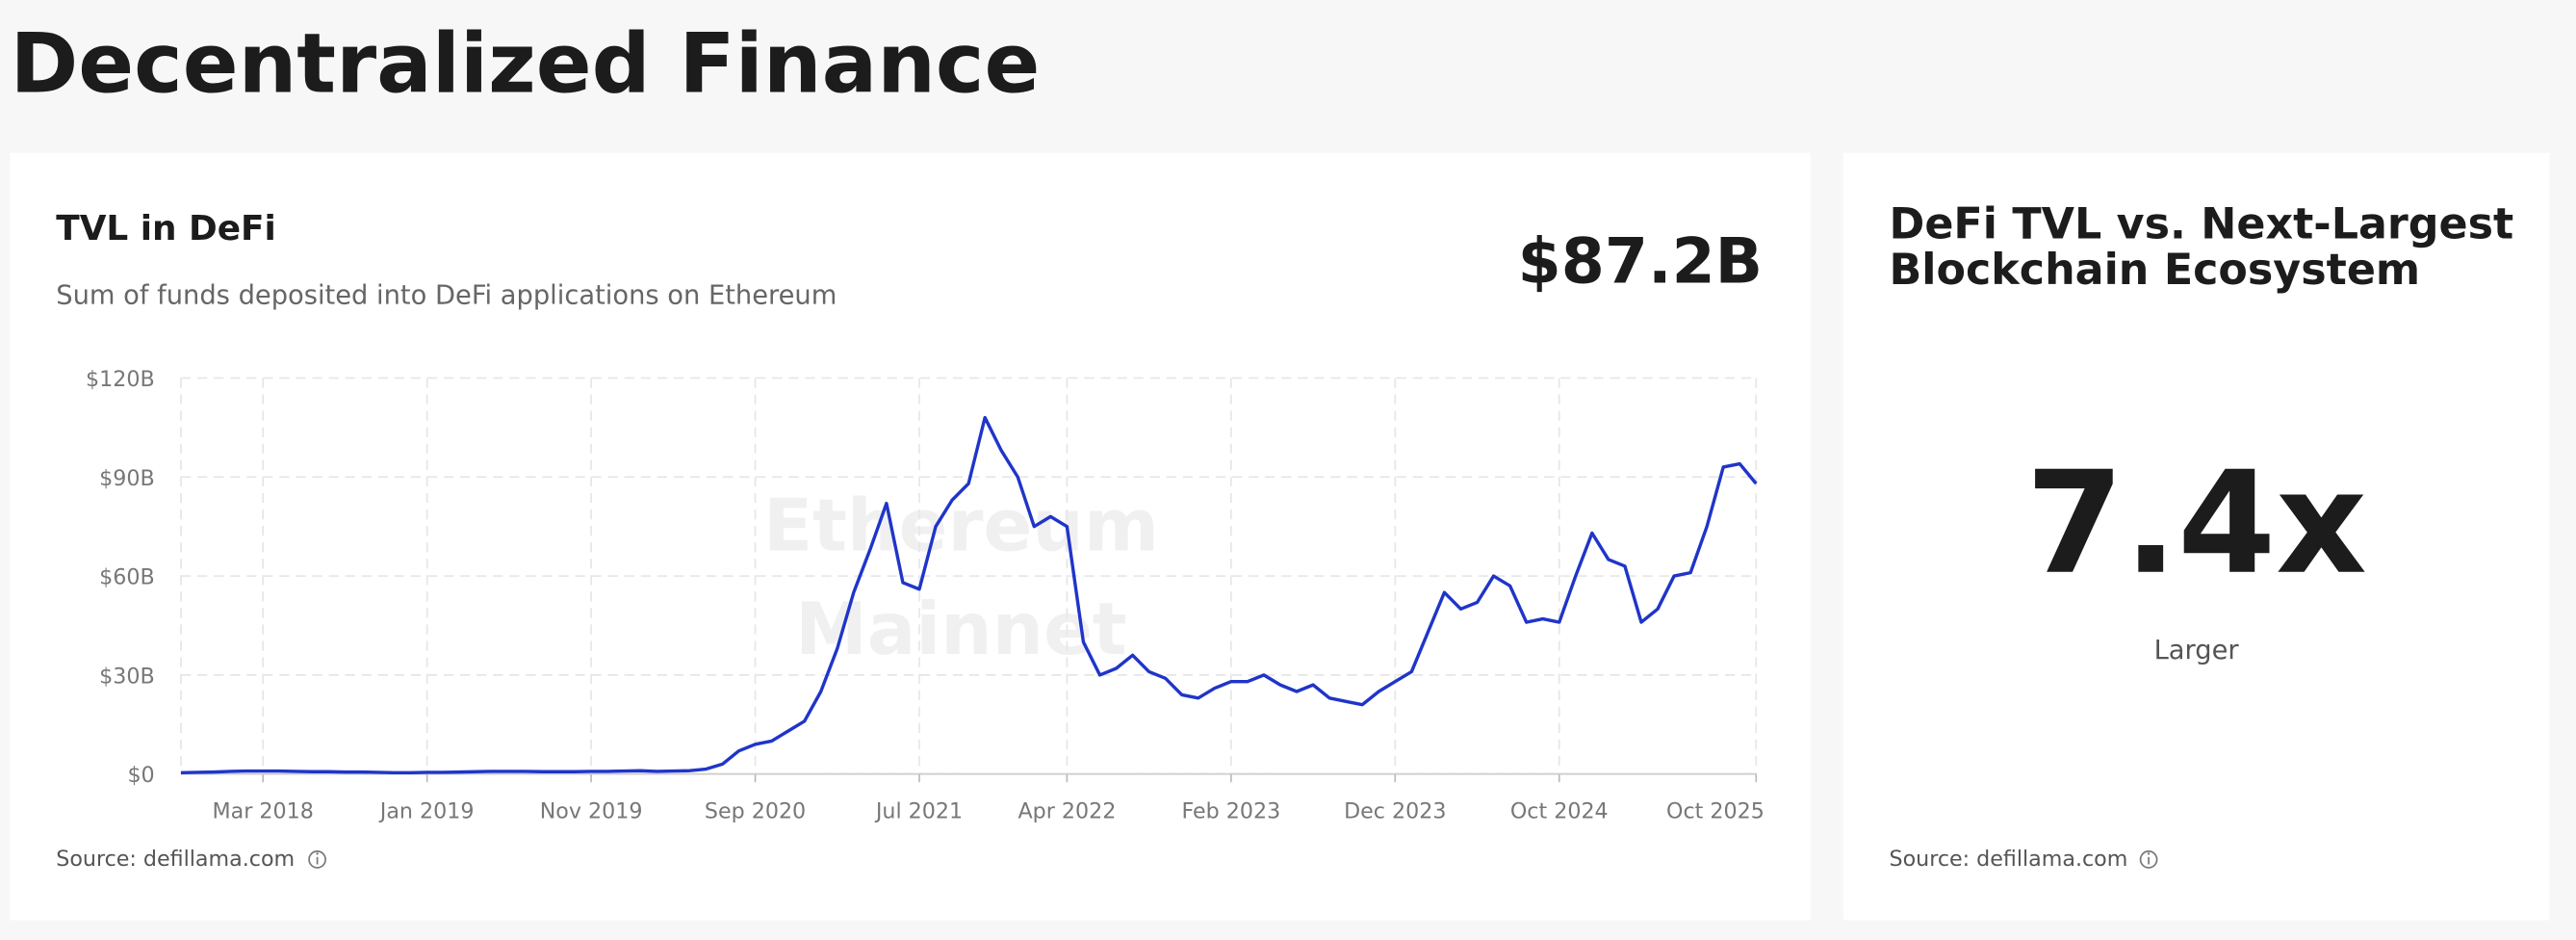 This screenshot has width=2576, height=940. I want to click on ratio-value: 7.4x, so click(2196, 523).